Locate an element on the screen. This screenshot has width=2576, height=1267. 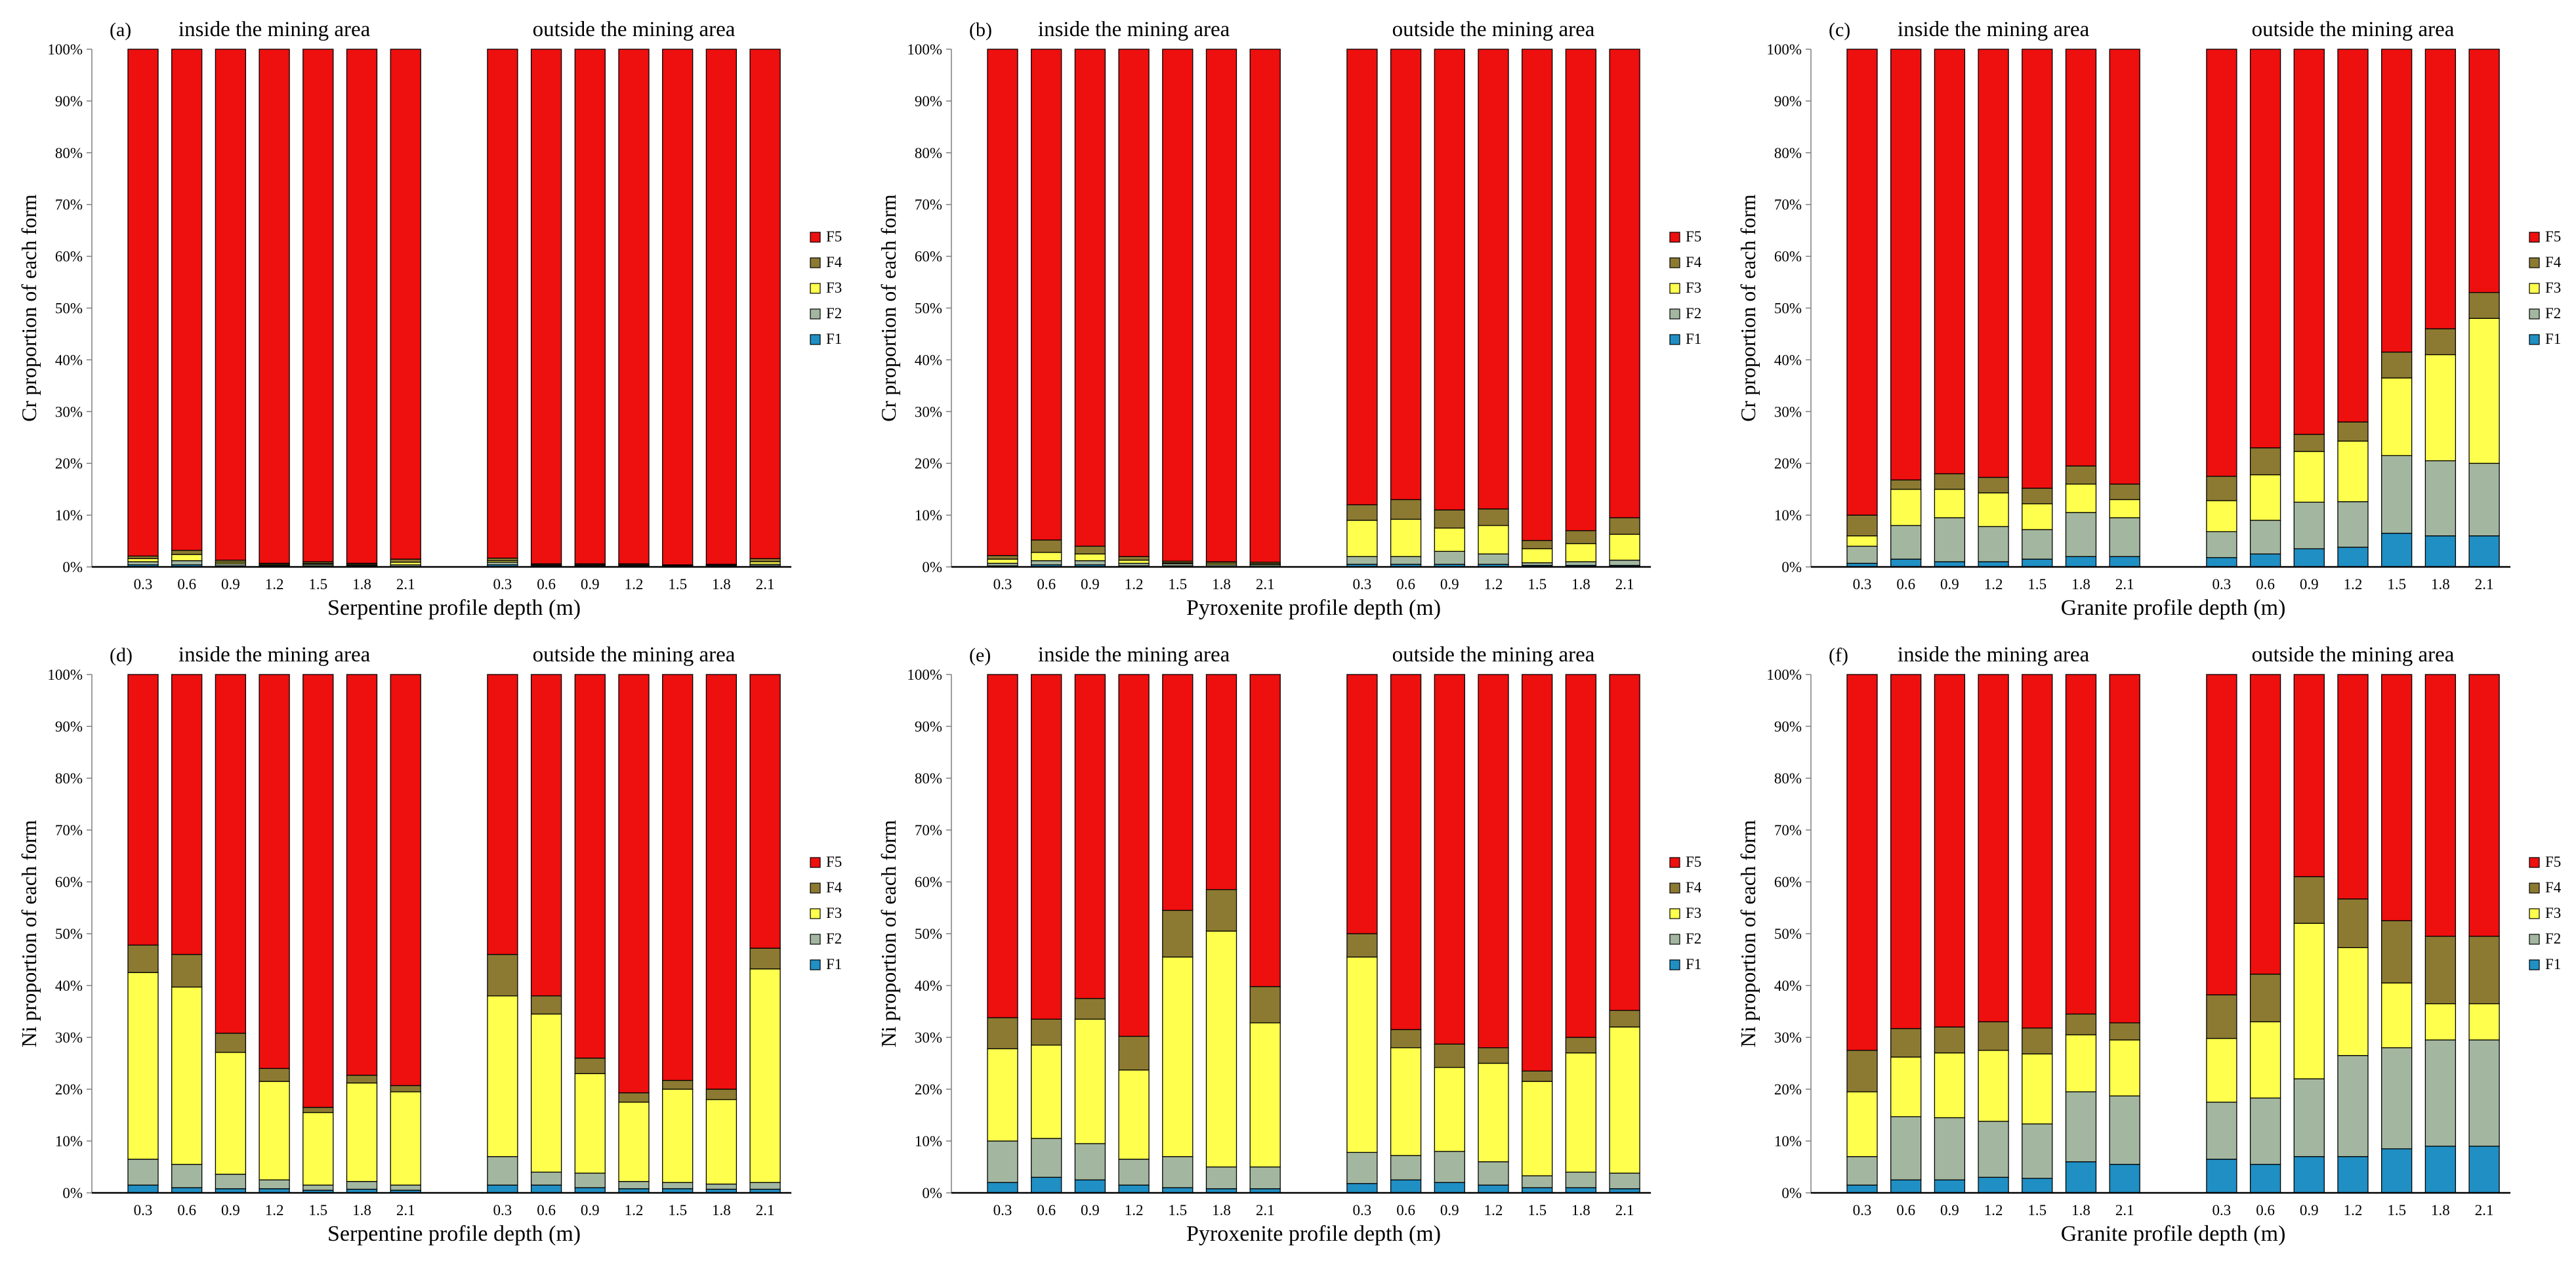
y-tick-label: 0% is located at coordinates (72, 1193).